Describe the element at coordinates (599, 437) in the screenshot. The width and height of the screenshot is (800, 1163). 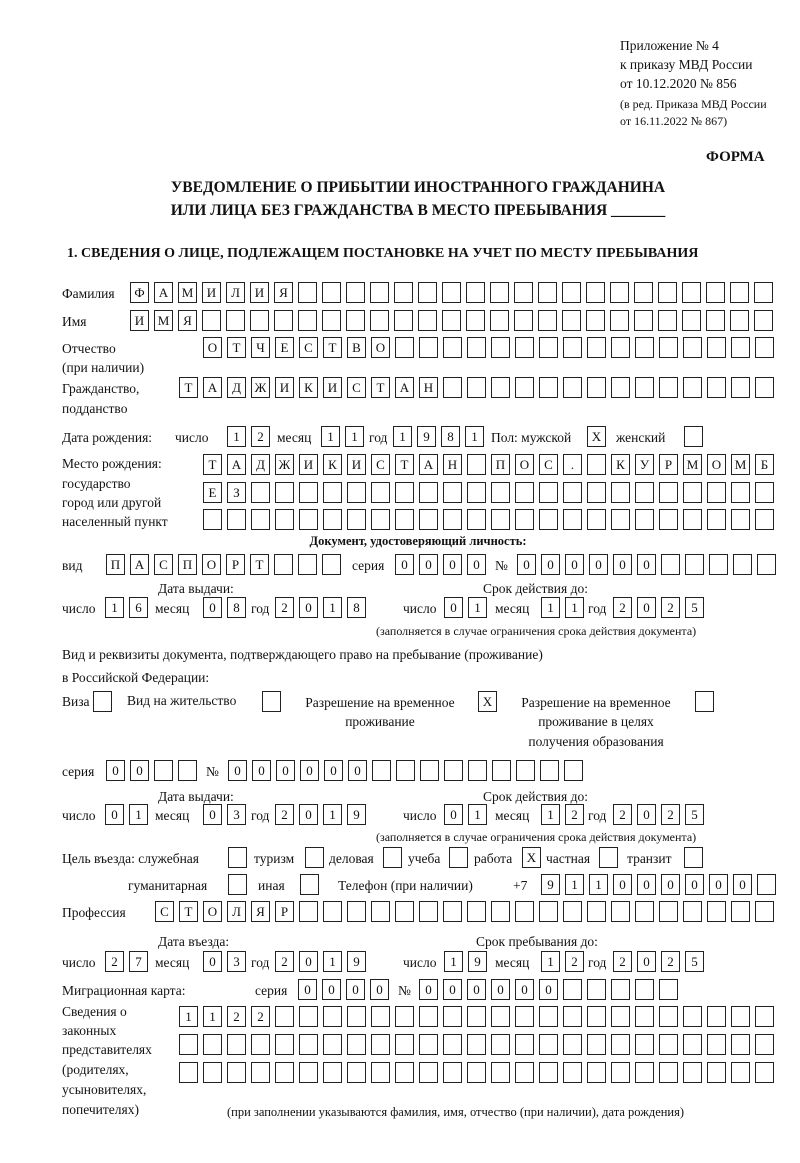
I see `male-checkbox: X` at that location.